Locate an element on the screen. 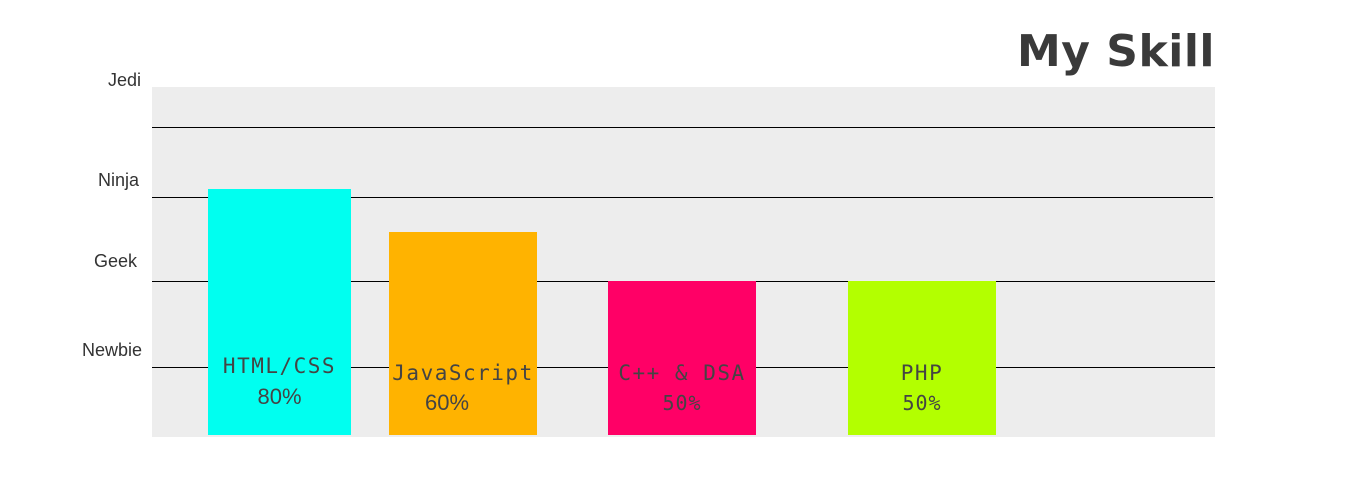 Image resolution: width=1351 pixels, height=504 pixels. level-label-newbie: Newbie is located at coordinates (112, 350).